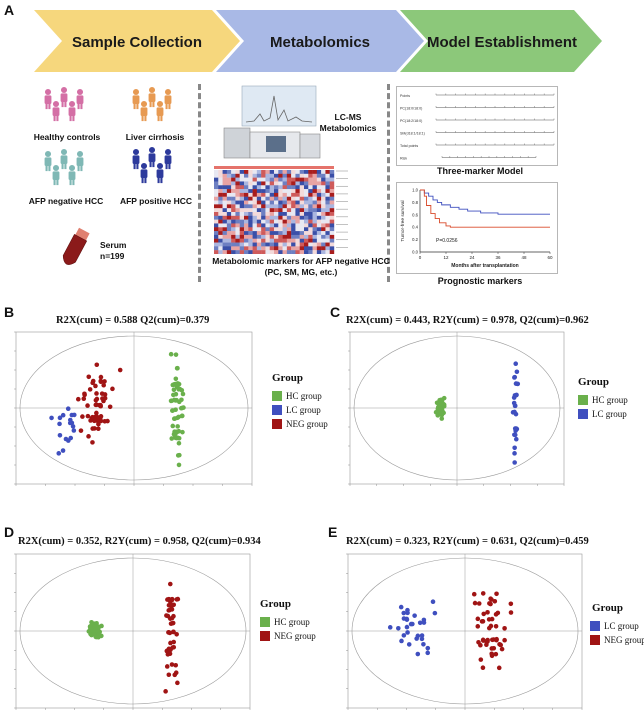 This screenshot has height=728, width=644. What do you see at coordinates (524, 257) in the screenshot?
I see `km-x-tick: 48` at bounding box center [524, 257].